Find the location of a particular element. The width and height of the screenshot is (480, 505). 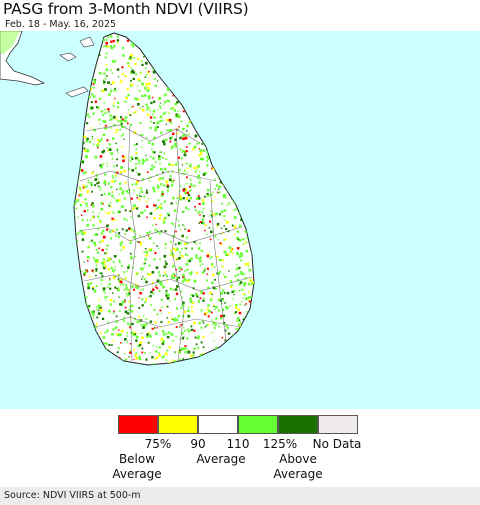

legend-tick-110: 110 is located at coordinates (238, 444).